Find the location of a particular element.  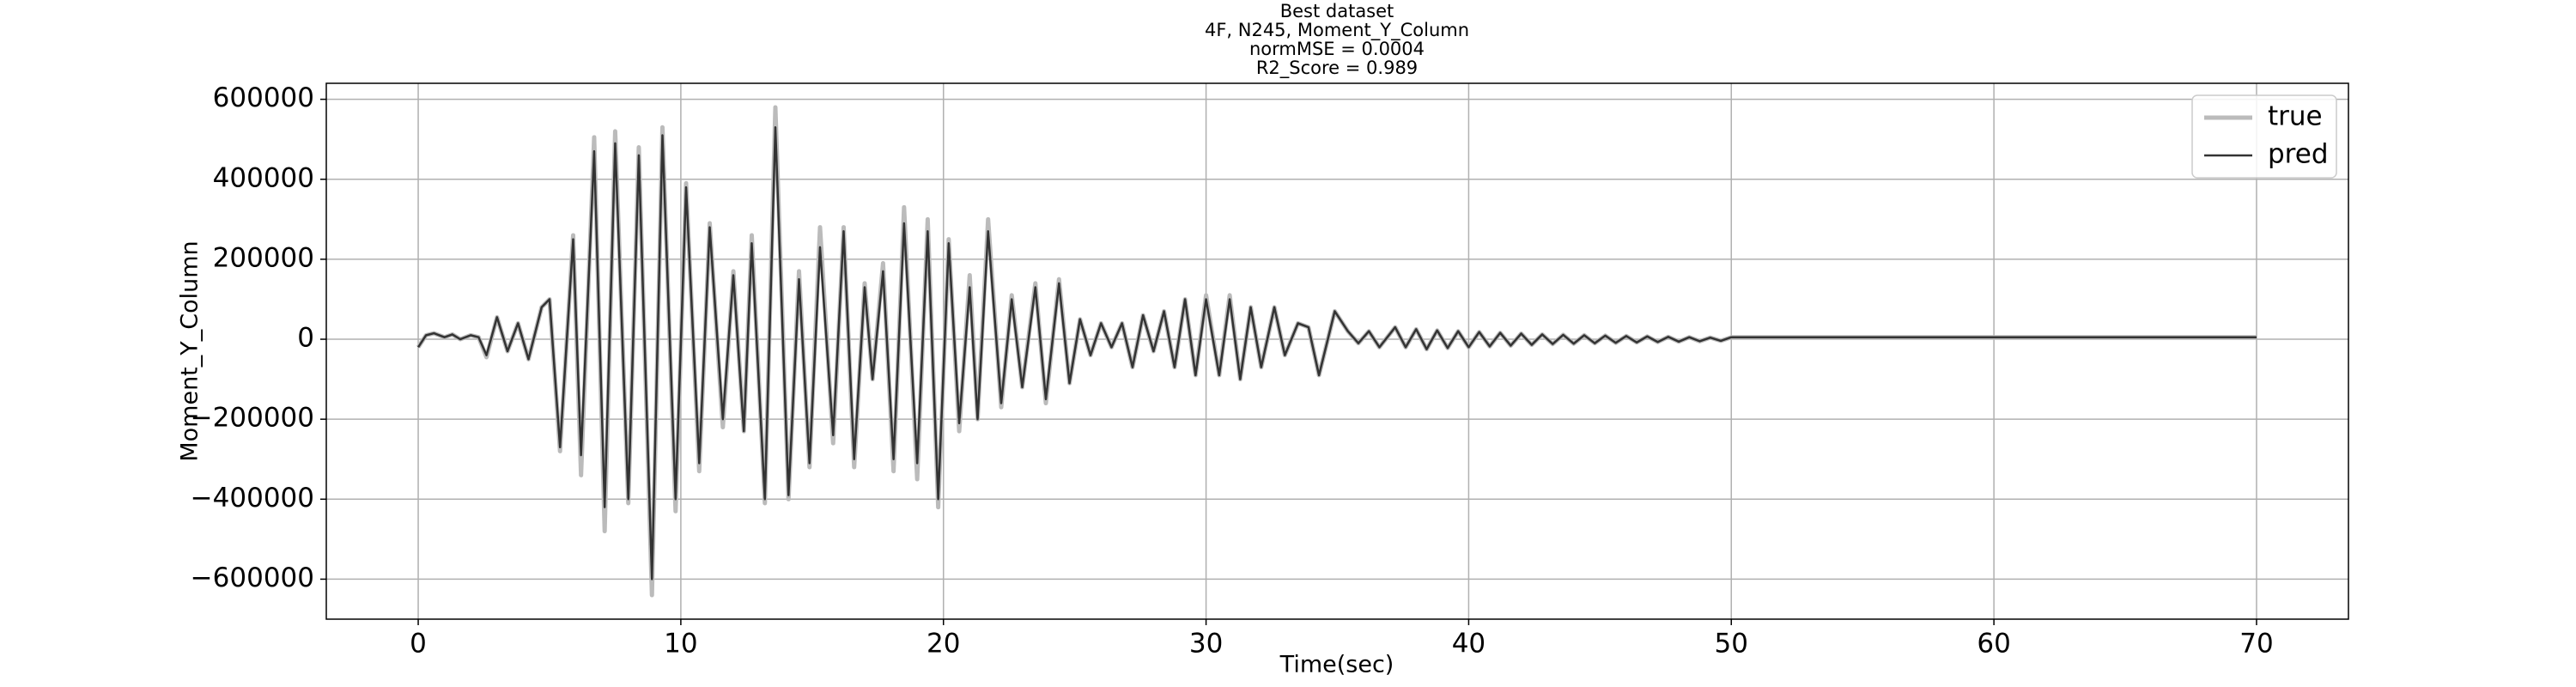

chart-title: normMSE = 0.0004 is located at coordinates (1337, 49).